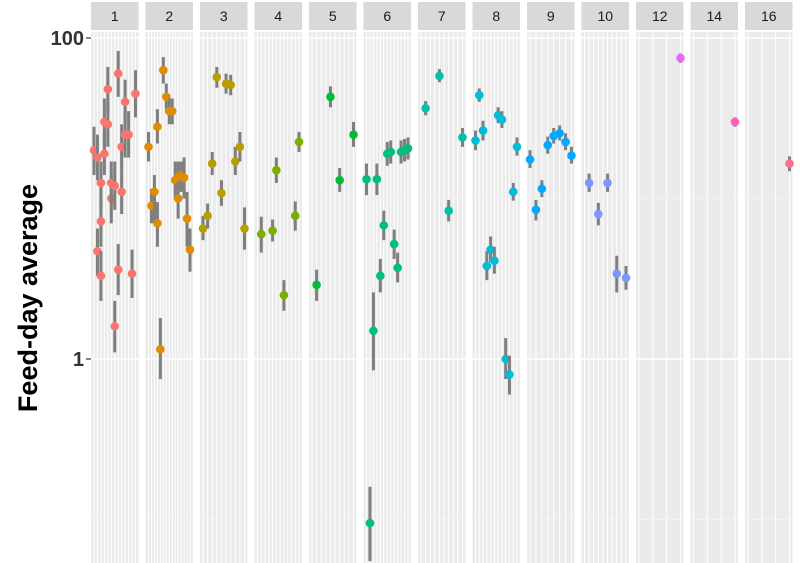  I want to click on facet-panel-12: 12, so click(660, 282).